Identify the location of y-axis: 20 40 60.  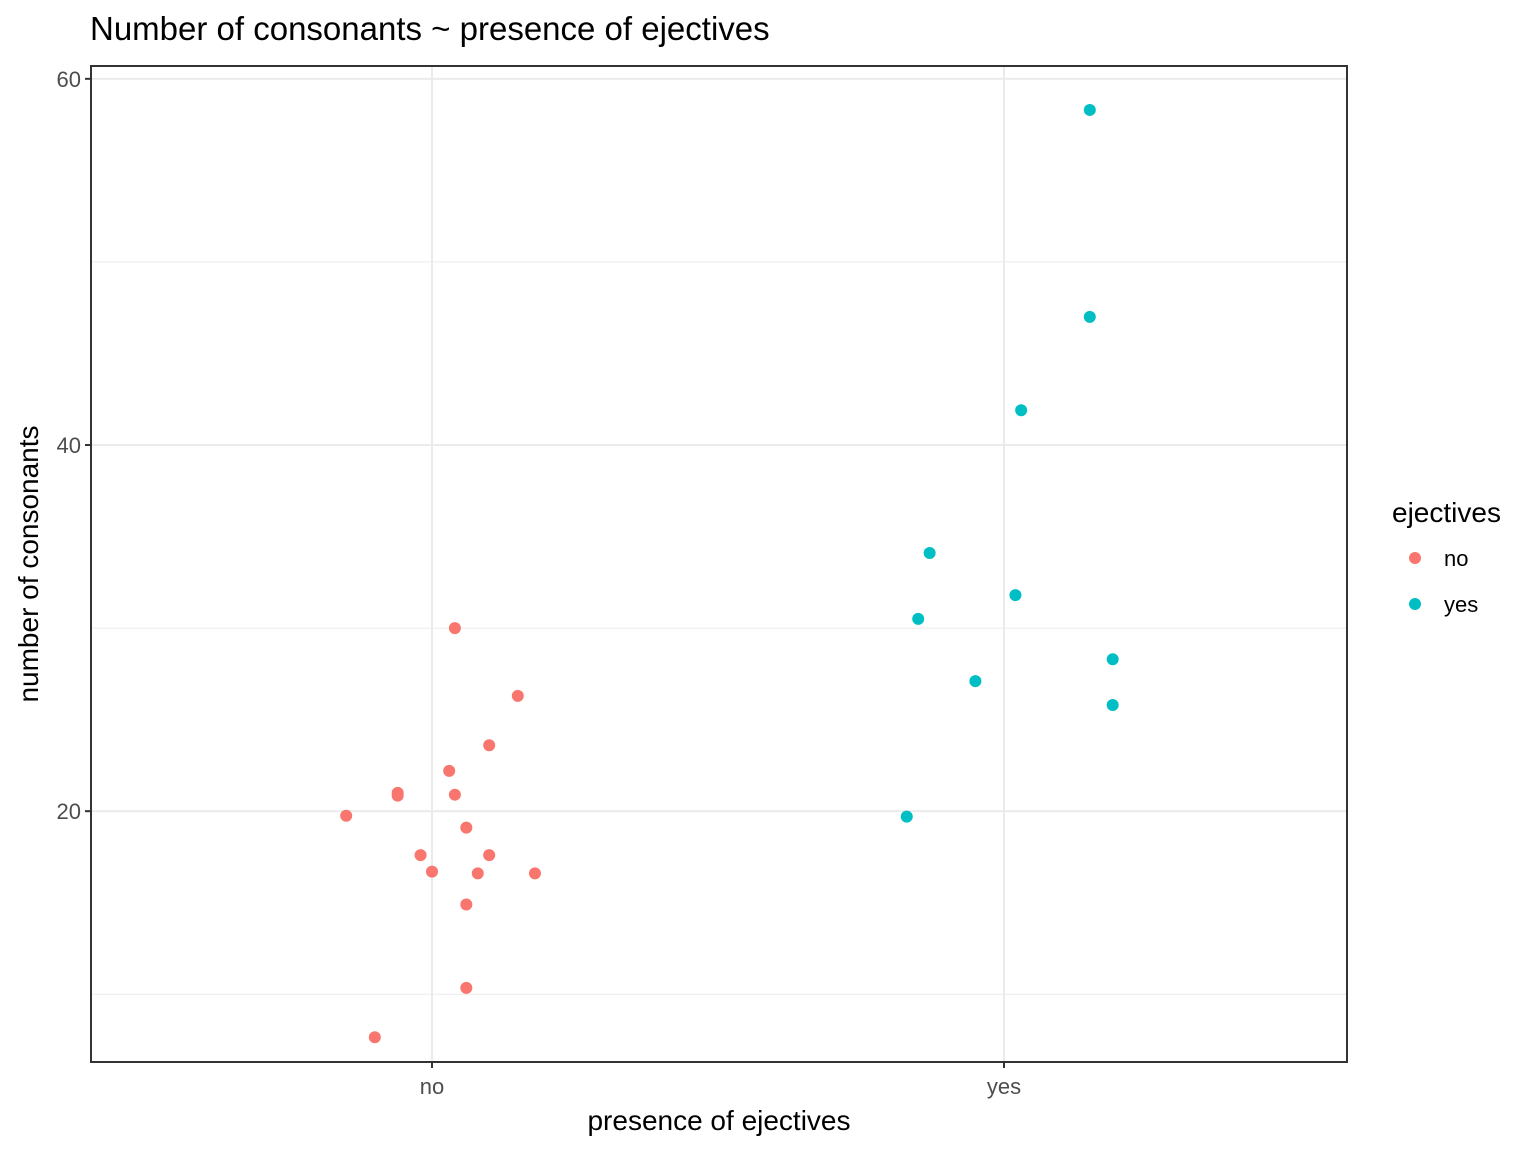
(74, 445).